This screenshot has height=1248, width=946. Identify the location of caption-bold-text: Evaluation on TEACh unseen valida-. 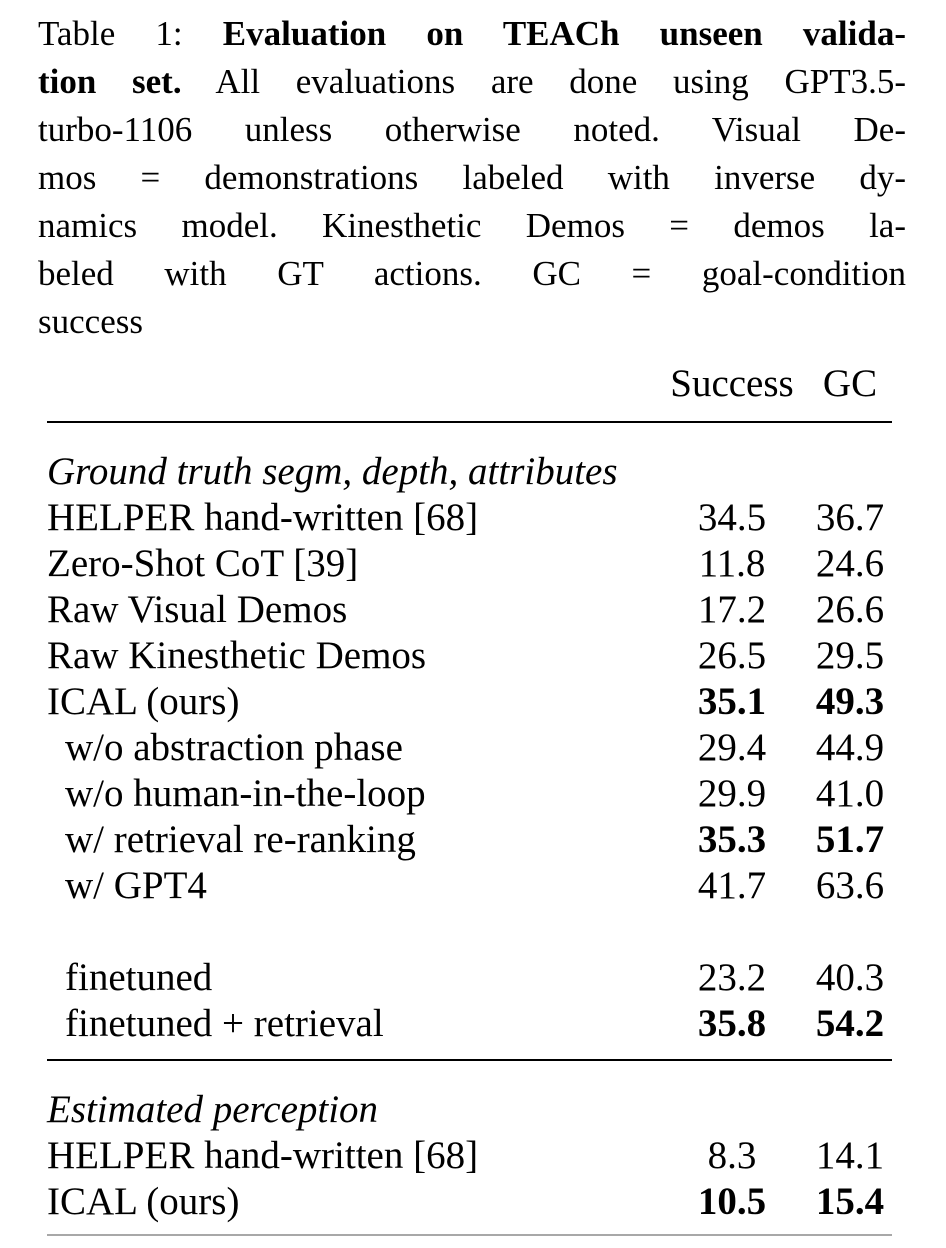
(564, 33).